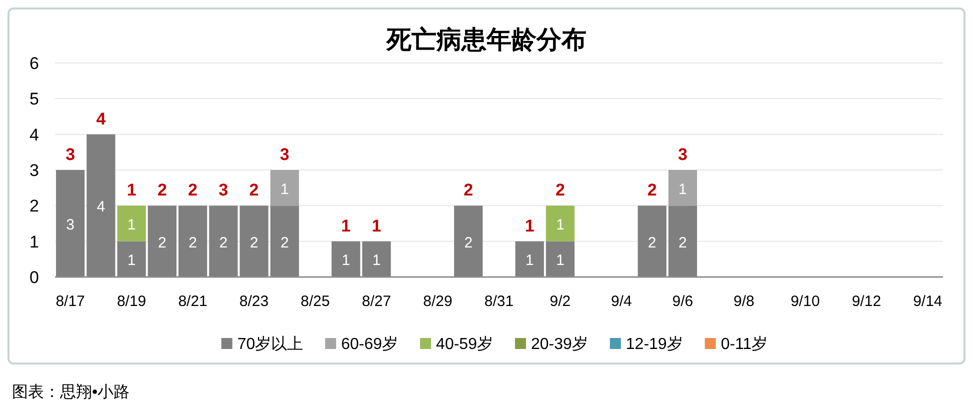 The height and width of the screenshot is (412, 973). Describe the element at coordinates (270, 344) in the screenshot. I see `legend-label: 70岁以上` at that location.